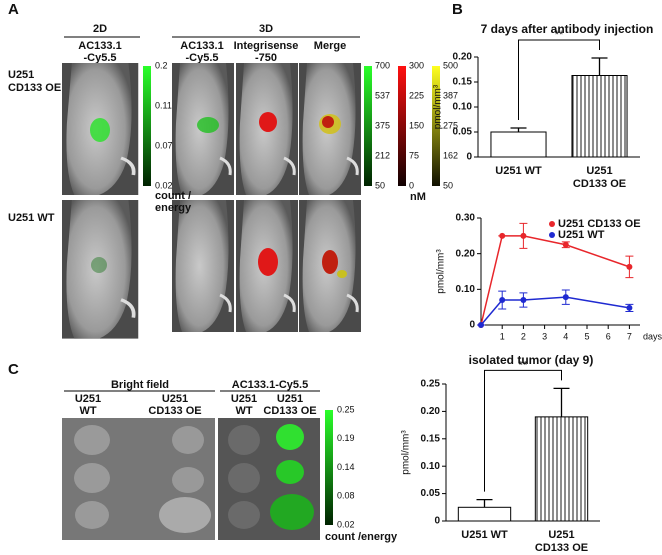 This screenshot has height=555, width=662. Describe the element at coordinates (243, 411) in the screenshot. I see `column-label: WT` at that location.